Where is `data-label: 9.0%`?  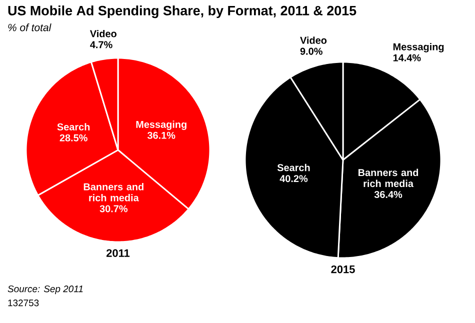
data-label: 9.0% is located at coordinates (311, 51).